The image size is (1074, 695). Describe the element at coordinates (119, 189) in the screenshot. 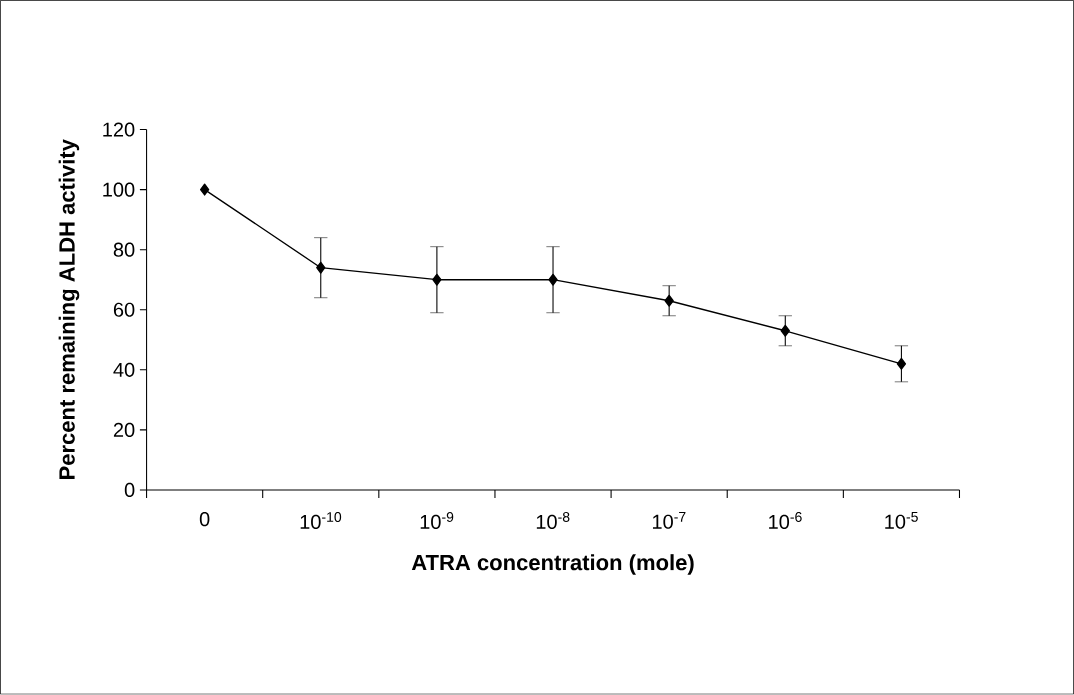

I see `y-tick-label: 100` at that location.